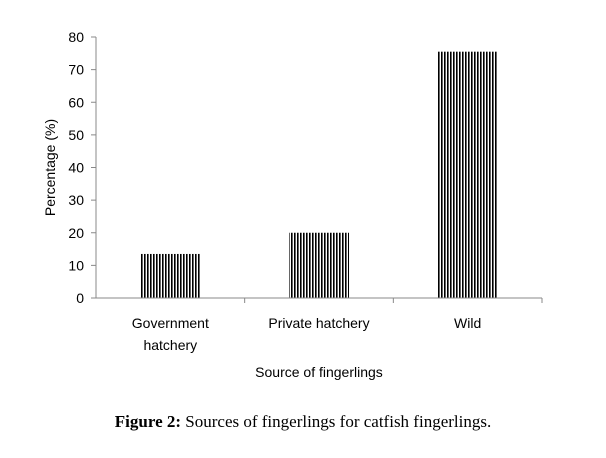 This screenshot has height=458, width=606. Describe the element at coordinates (467, 323) in the screenshot. I see `x-tick-label: Wild` at that location.